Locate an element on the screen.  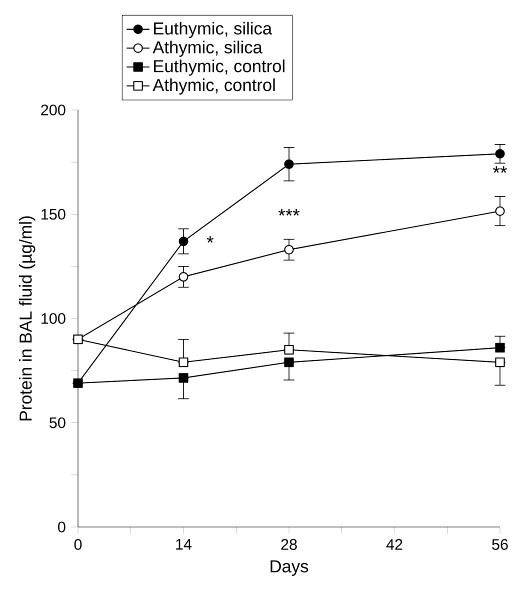
annotation: ** is located at coordinates (500, 169).